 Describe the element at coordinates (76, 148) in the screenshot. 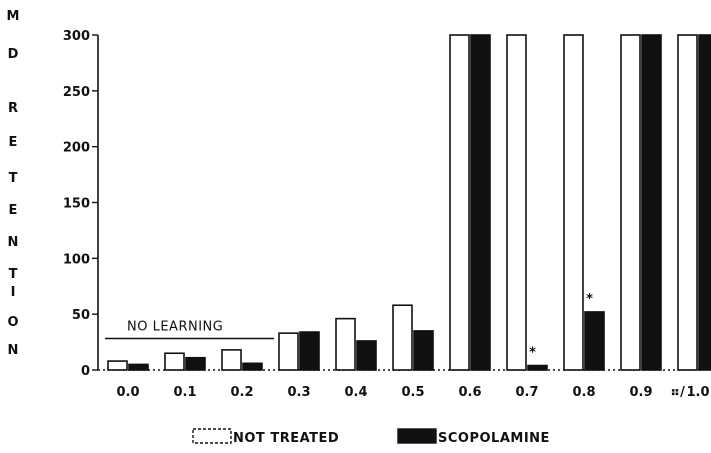

I see `y-tick-label: 200` at that location.